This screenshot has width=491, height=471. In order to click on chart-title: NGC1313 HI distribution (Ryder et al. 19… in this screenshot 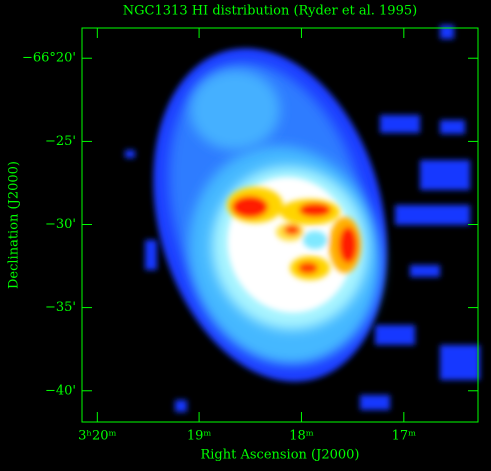, I will do `click(270, 11)`.